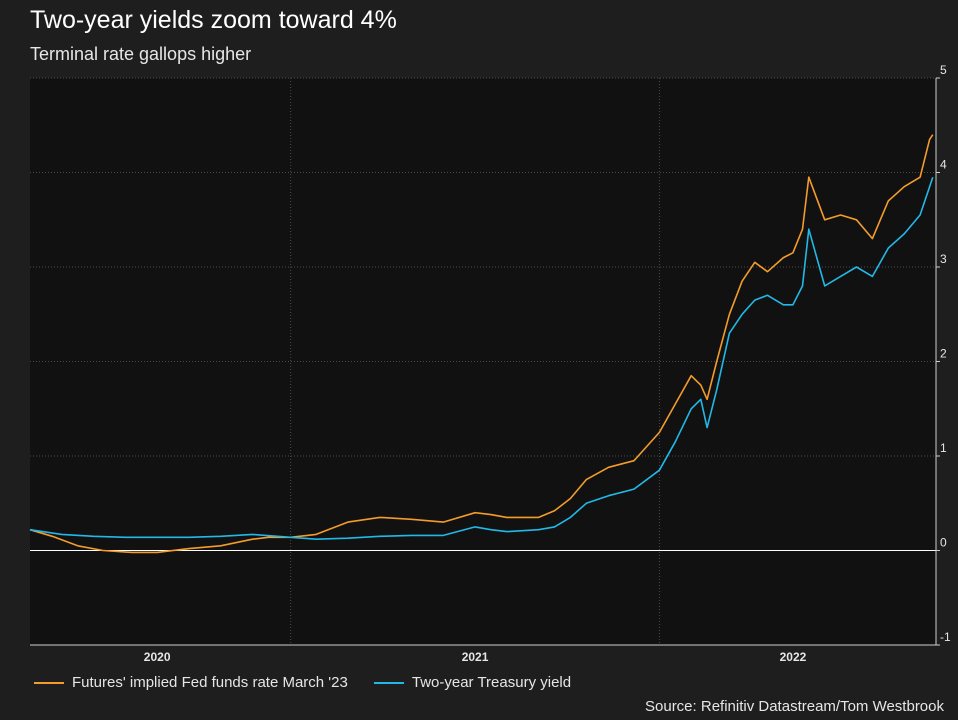 The height and width of the screenshot is (720, 958). Describe the element at coordinates (793, 657) in the screenshot. I see `x-tick-label: 2022` at that location.